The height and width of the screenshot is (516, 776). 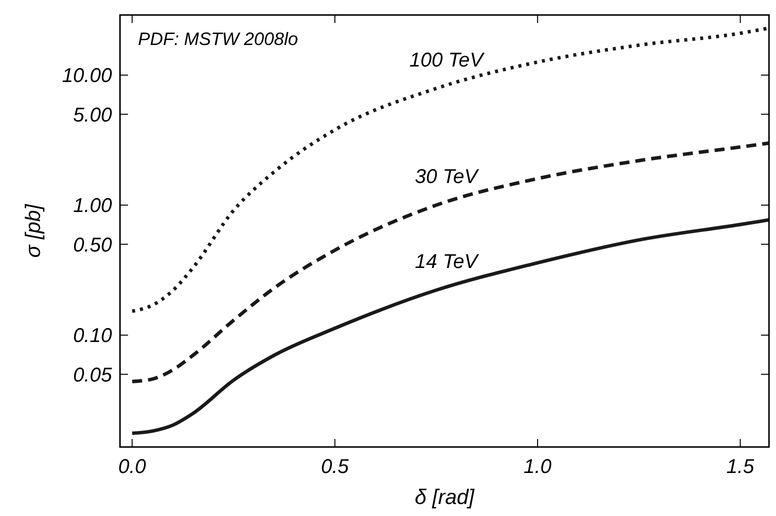 I want to click on x-tick-label: 1.5, so click(x=741, y=467).